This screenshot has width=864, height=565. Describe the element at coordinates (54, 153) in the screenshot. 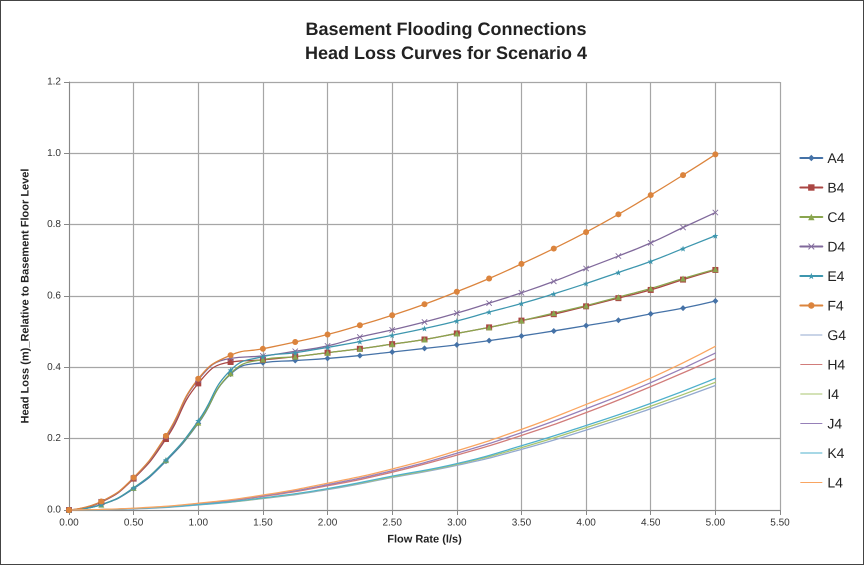

I see `y-tick-label: 1.0` at that location.